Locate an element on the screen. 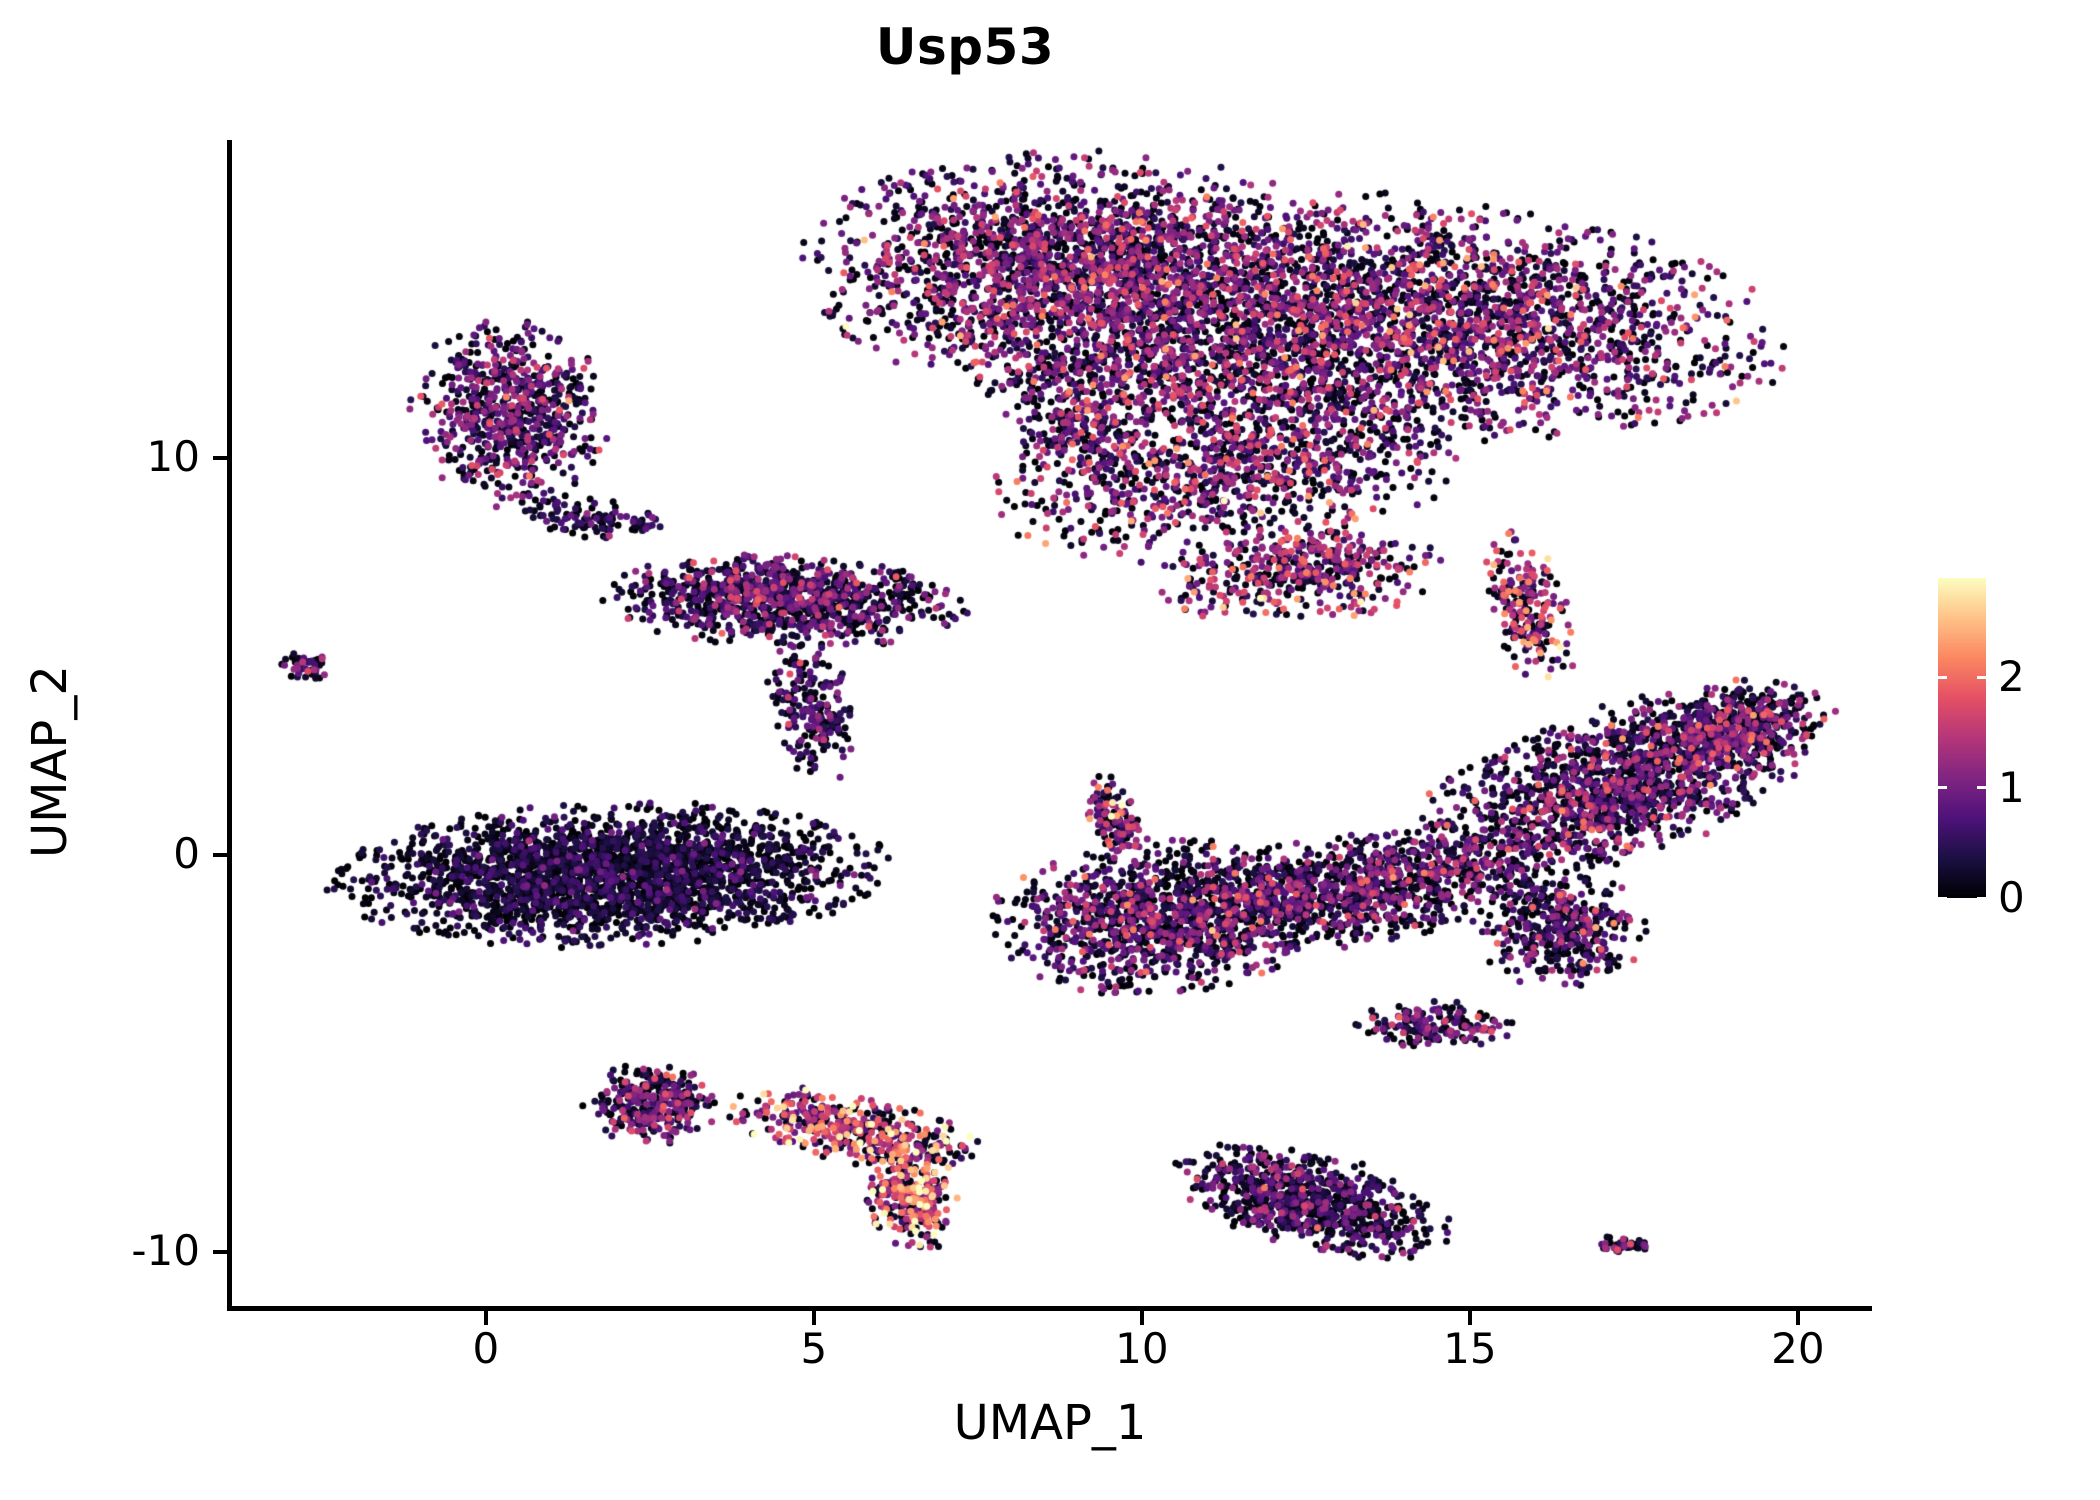 The width and height of the screenshot is (2100, 1500). colorbar-gradient is located at coordinates (1962, 738).